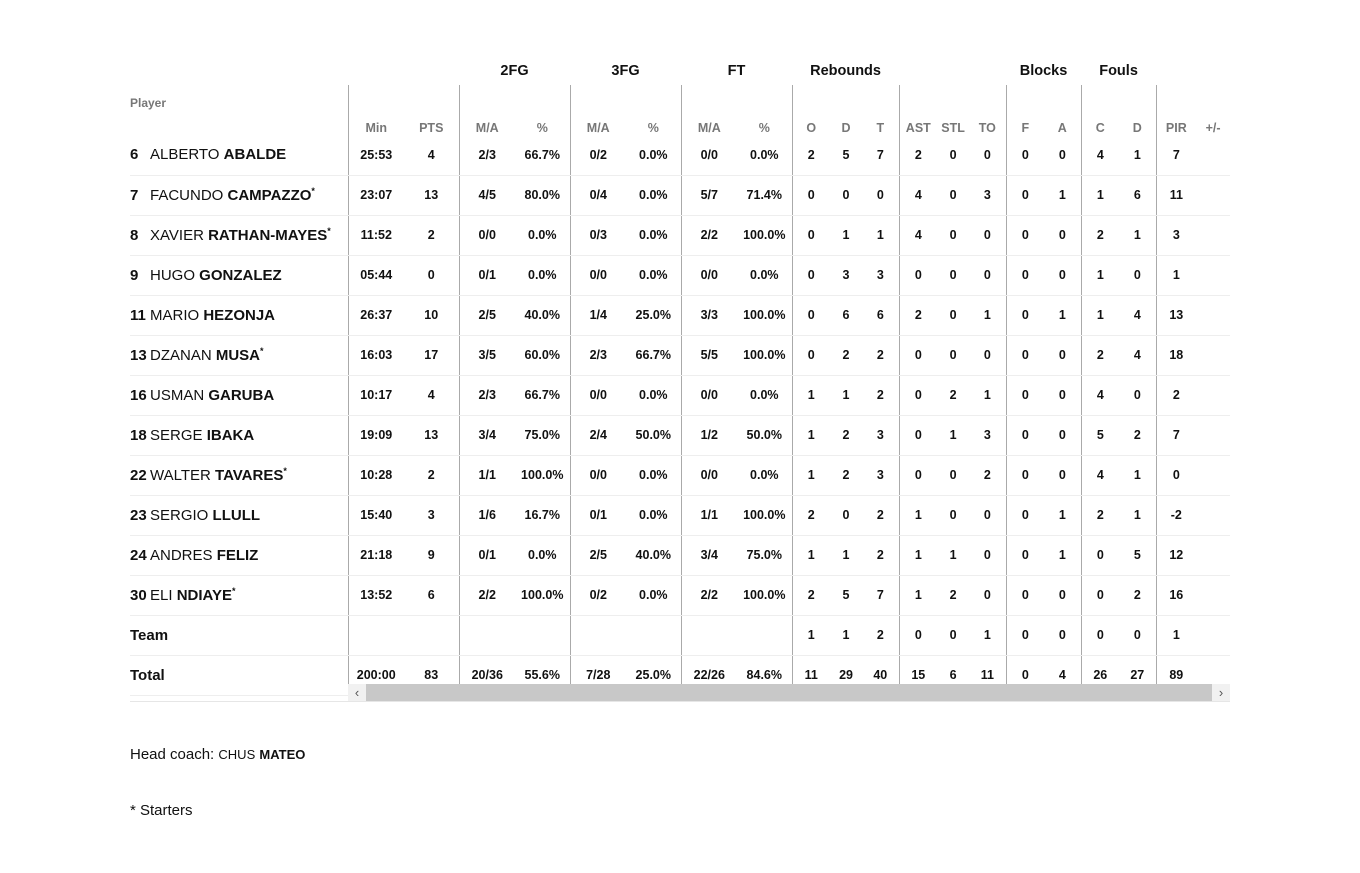 Image resolution: width=1360 pixels, height=873 pixels. What do you see at coordinates (1062, 128) in the screenshot?
I see `col-header-blk-a: A` at bounding box center [1062, 128].